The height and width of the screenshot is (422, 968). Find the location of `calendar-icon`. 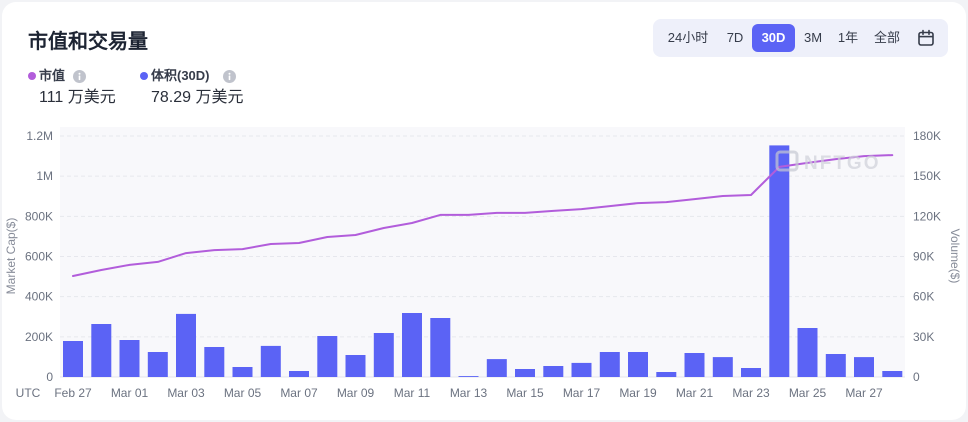

calendar-icon is located at coordinates (926, 38).